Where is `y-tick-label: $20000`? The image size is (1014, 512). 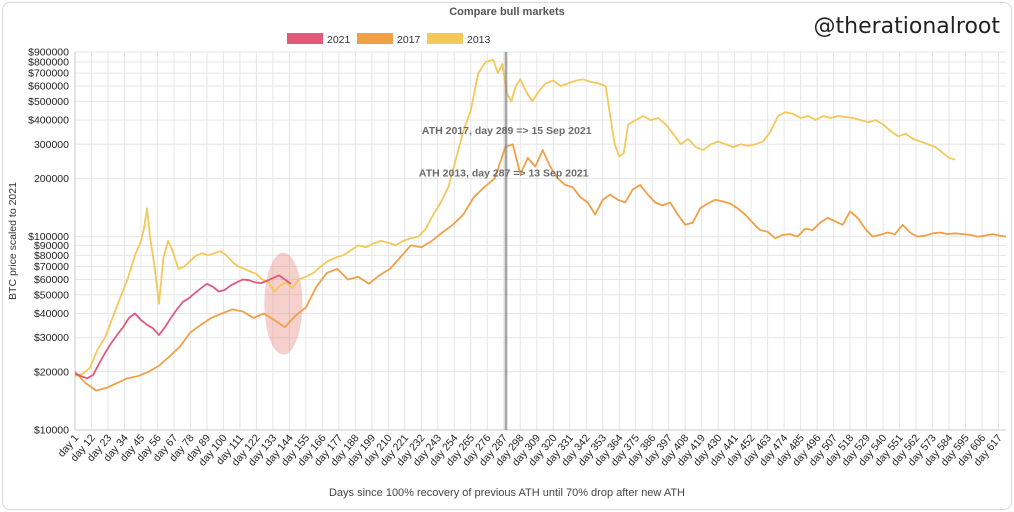
y-tick-label: $20000 is located at coordinates (51, 372).